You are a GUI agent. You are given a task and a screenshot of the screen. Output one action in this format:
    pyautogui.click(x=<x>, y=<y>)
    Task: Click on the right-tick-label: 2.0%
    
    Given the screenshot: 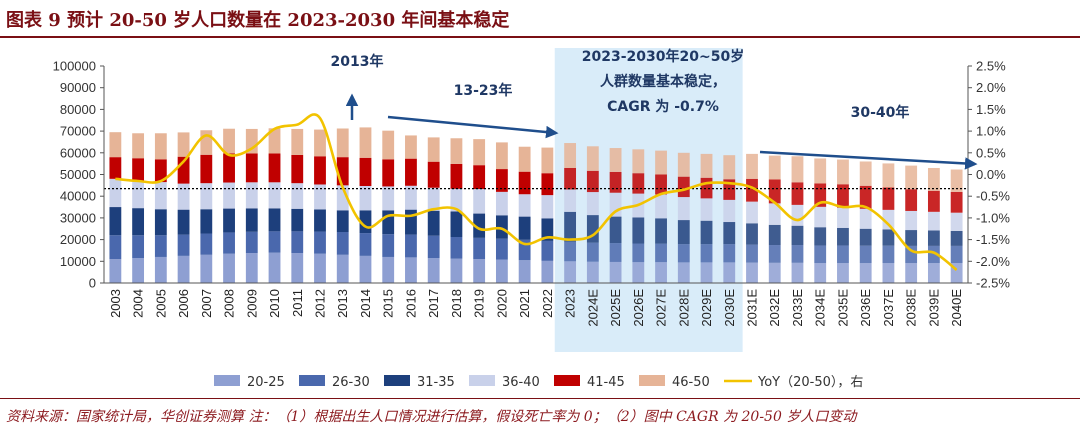 What is the action you would take?
    pyautogui.click(x=991, y=87)
    